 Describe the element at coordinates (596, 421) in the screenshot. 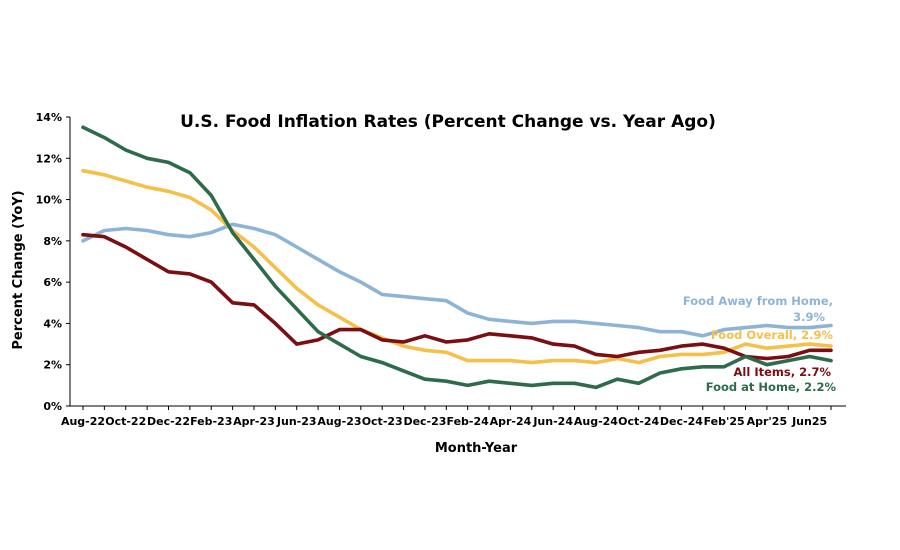

I see `x-tick-label: Aug-24` at that location.